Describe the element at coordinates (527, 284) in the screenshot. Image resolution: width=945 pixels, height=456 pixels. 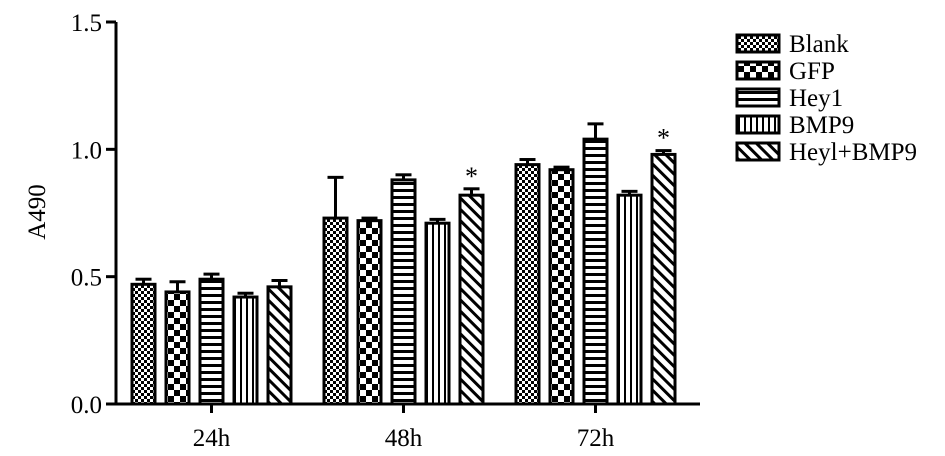
I see `bar-blank-72h` at that location.